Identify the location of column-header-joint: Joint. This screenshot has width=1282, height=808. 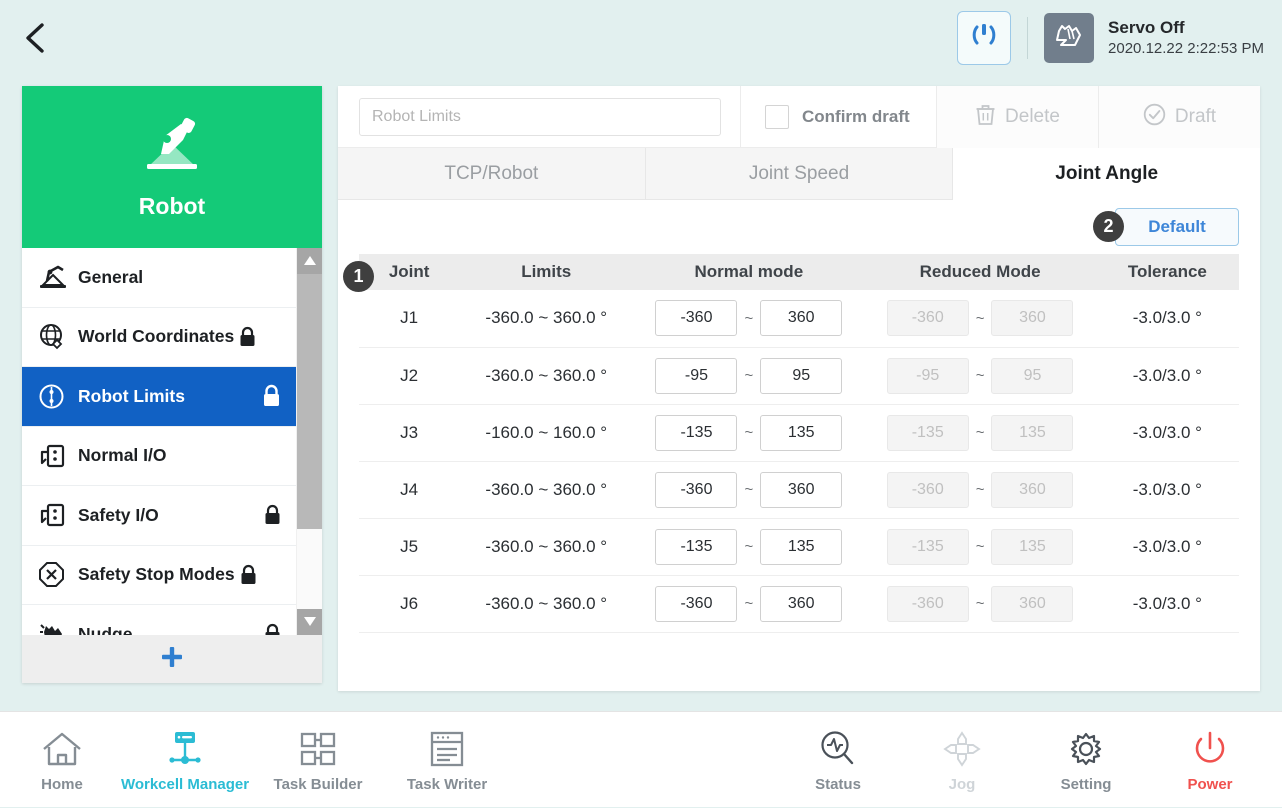
(409, 272).